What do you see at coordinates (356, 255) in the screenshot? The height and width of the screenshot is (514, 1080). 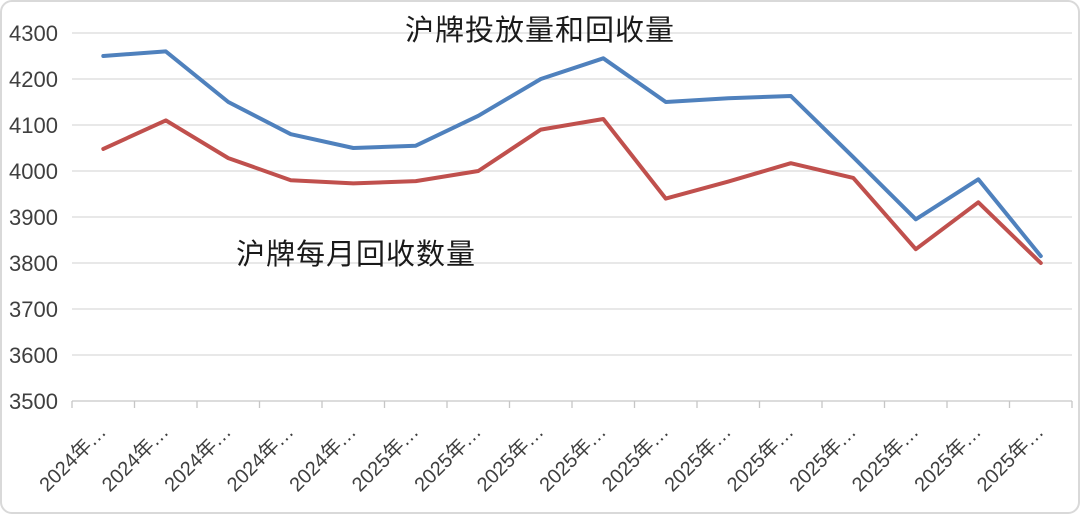 I see `series-annotation: 沪牌每月回收数量` at bounding box center [356, 255].